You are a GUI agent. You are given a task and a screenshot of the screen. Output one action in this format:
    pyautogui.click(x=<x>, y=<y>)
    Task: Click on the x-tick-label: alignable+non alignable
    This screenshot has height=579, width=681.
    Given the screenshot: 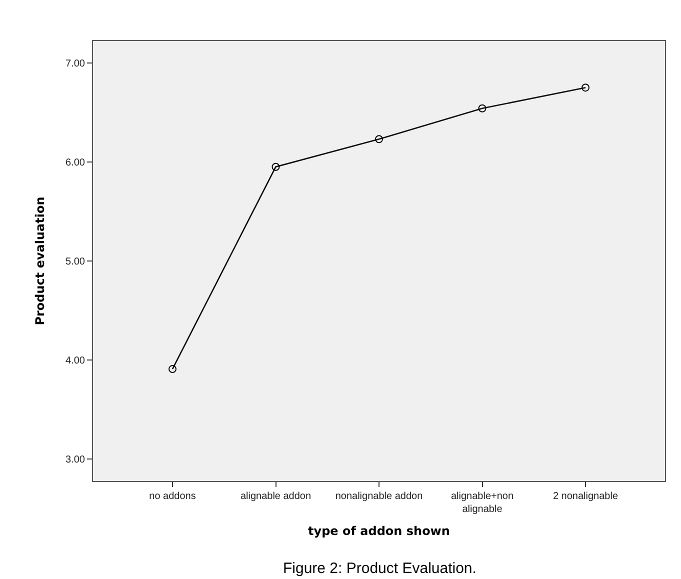 What is the action you would take?
    pyautogui.click(x=482, y=503)
    